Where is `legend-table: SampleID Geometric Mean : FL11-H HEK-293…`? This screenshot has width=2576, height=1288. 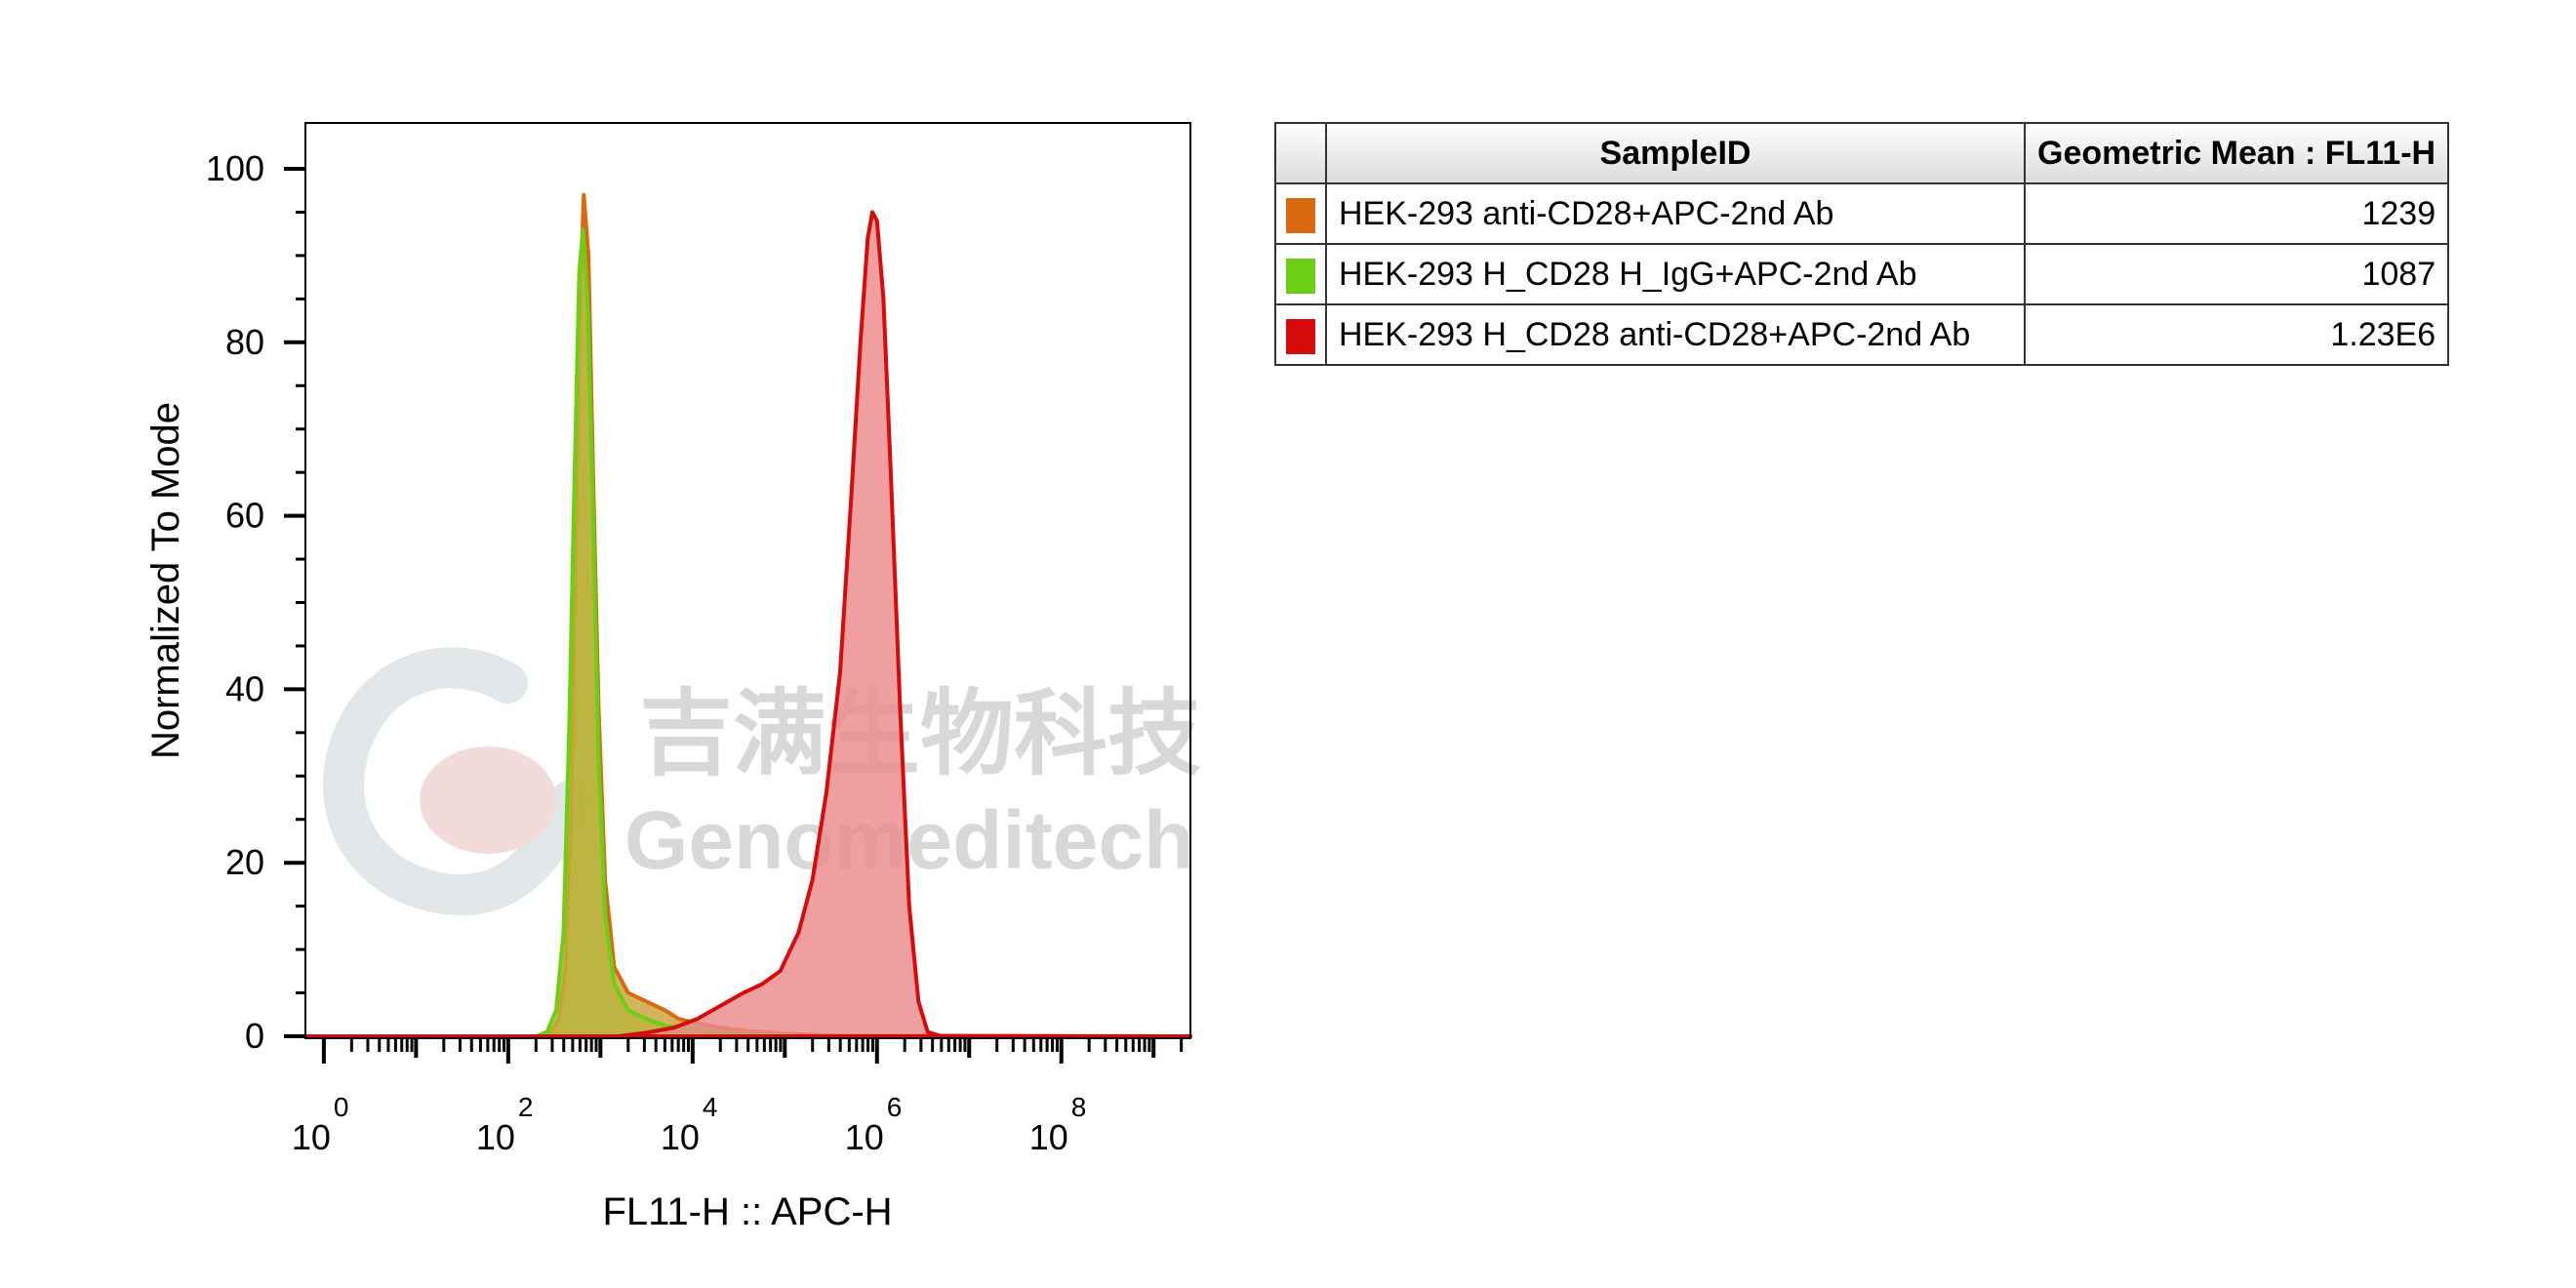
legend-table: SampleID Geometric Mean : FL11-H HEK-293… is located at coordinates (1862, 244).